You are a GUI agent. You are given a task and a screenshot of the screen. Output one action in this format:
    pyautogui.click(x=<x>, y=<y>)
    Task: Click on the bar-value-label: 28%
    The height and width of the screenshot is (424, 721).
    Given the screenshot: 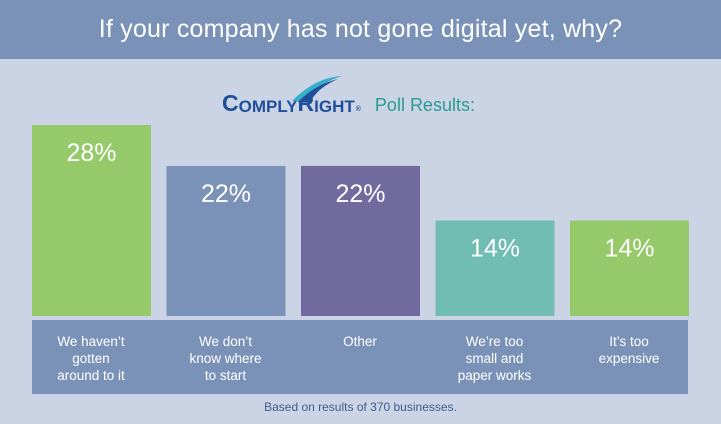 What is the action you would take?
    pyautogui.click(x=91, y=153)
    